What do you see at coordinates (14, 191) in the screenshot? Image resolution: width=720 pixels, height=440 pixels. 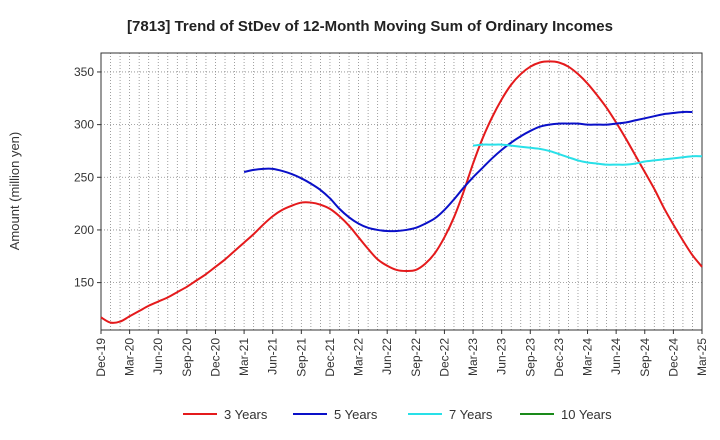 I see `y-axis-label: Amount (million yen)` at bounding box center [14, 191].